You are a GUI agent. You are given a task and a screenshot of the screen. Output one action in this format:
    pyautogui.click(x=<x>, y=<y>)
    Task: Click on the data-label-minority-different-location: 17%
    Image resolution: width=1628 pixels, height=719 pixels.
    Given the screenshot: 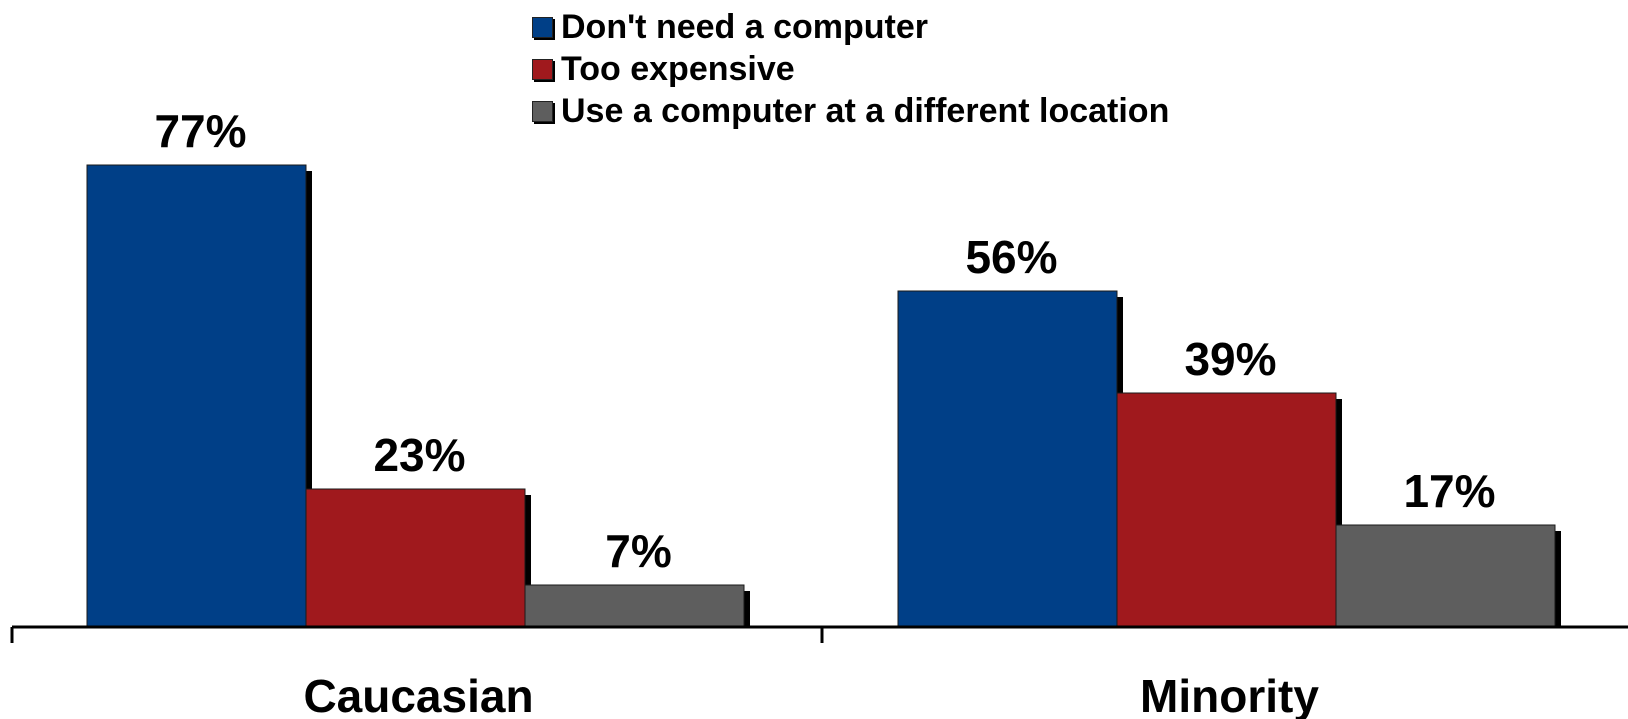 What is the action you would take?
    pyautogui.click(x=1449, y=491)
    